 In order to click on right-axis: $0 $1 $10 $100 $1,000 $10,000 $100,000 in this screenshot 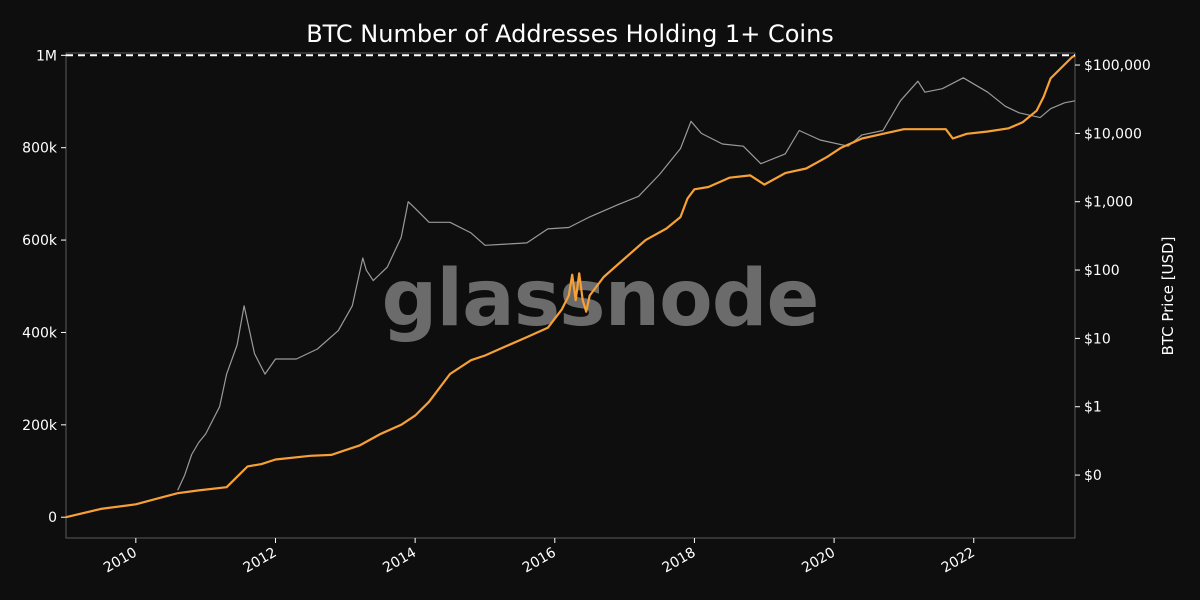, I will do `click(1113, 271)`.